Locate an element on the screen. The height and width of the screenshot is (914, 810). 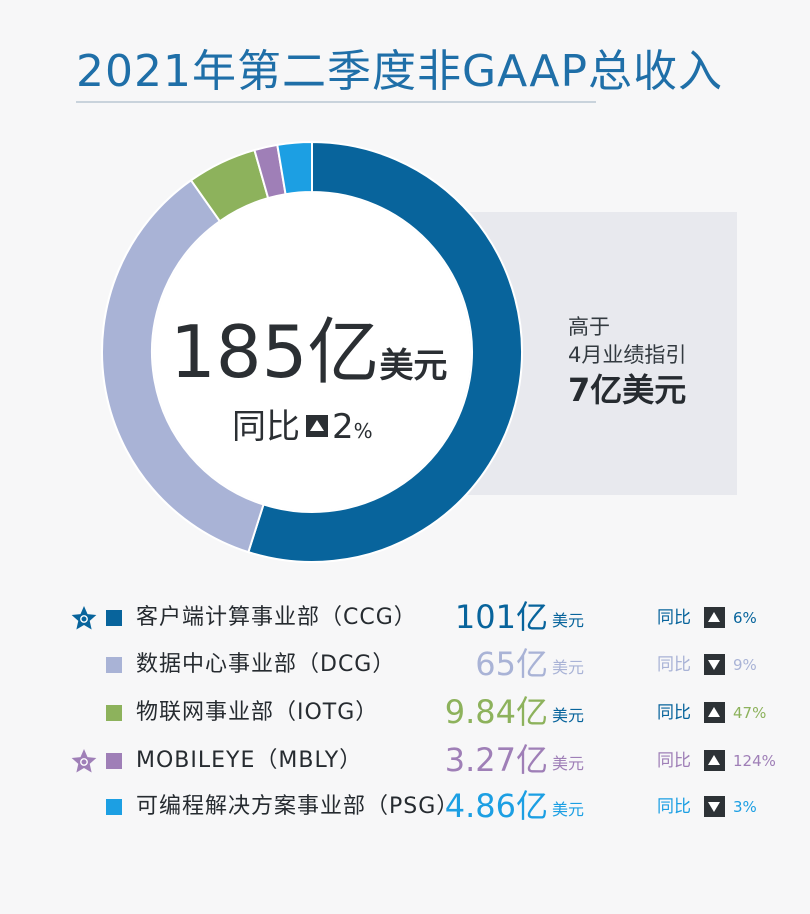
total-revenue-value: 185亿 is located at coordinates (275, 352).